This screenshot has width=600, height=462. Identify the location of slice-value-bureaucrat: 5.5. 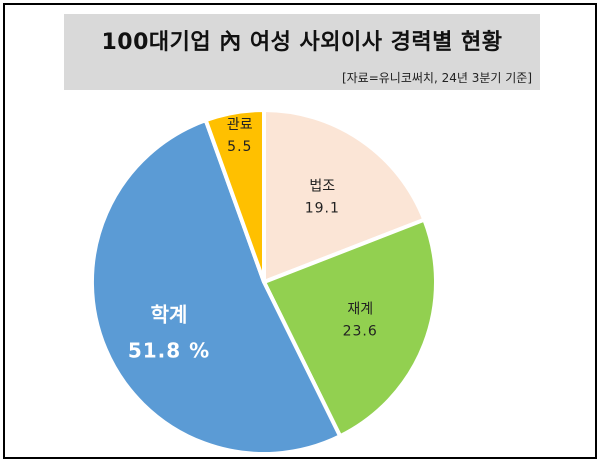
(239, 147).